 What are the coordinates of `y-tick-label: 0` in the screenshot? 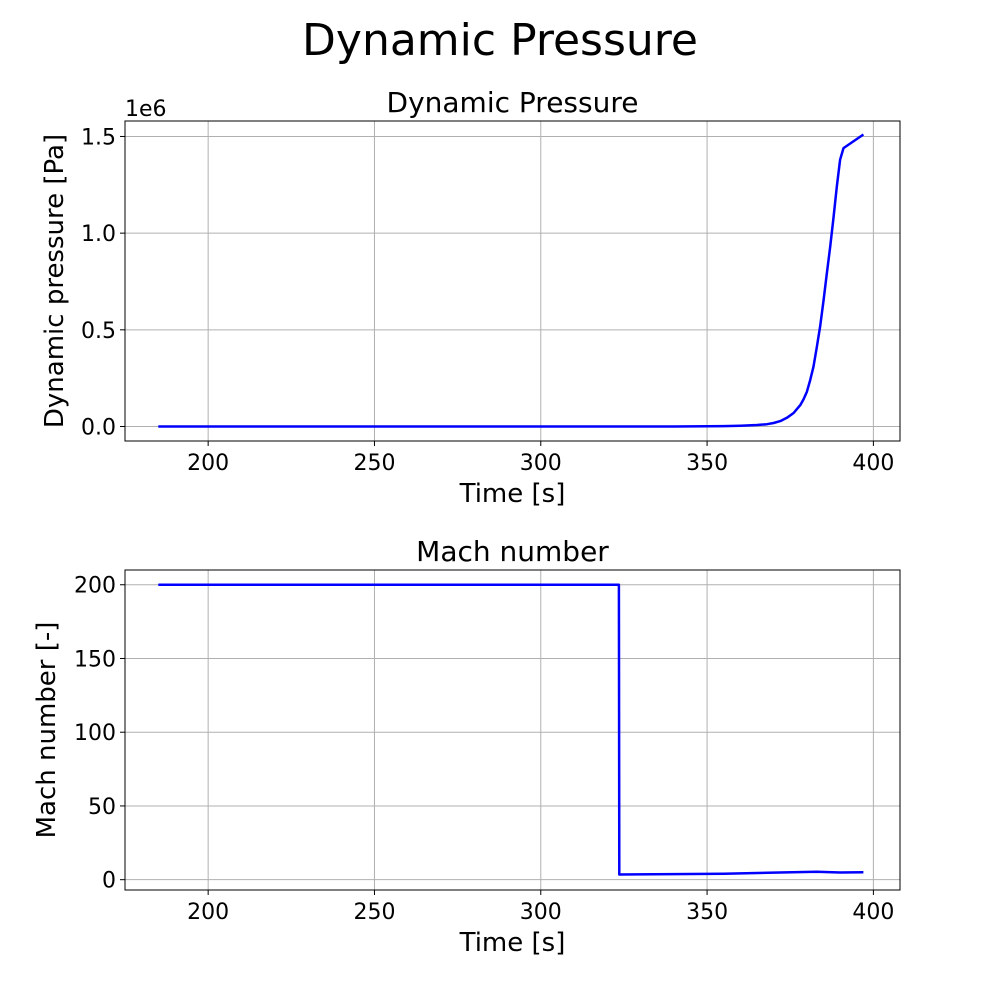 It's located at (109, 881).